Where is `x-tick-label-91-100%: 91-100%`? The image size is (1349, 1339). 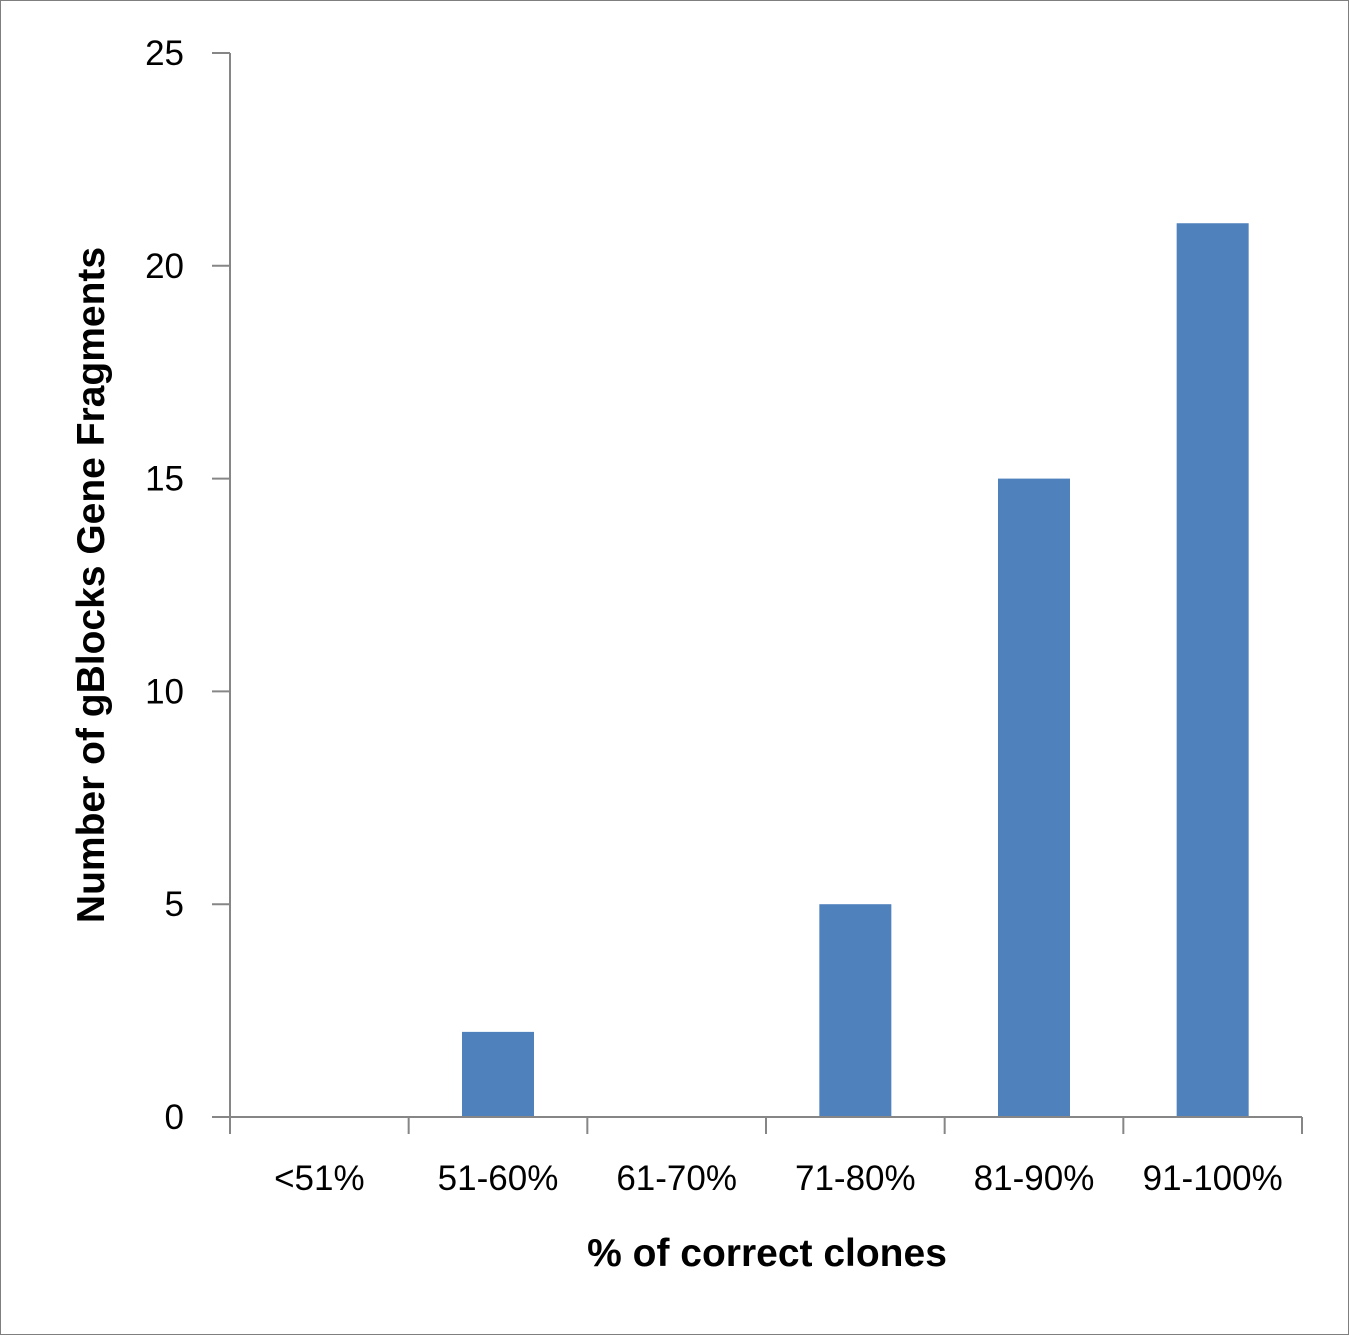
x-tick-label-91-100%: 91-100% is located at coordinates (1213, 1178).